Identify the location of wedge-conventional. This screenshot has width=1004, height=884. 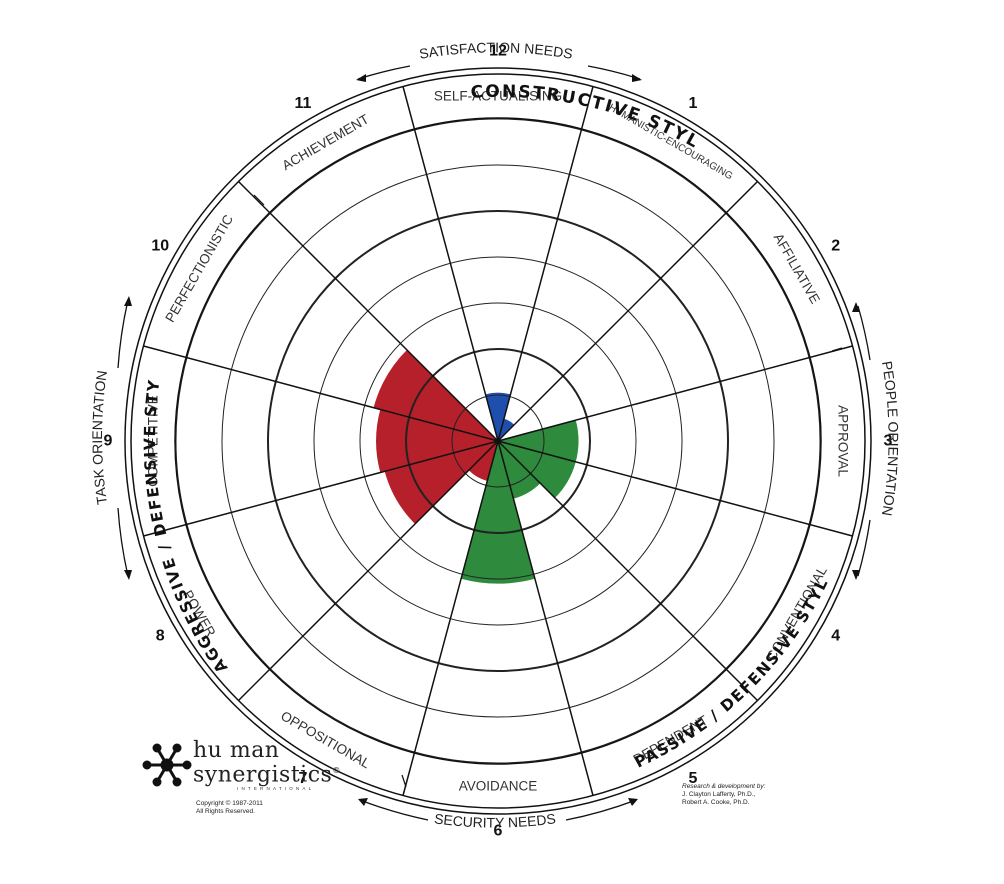
(537, 469).